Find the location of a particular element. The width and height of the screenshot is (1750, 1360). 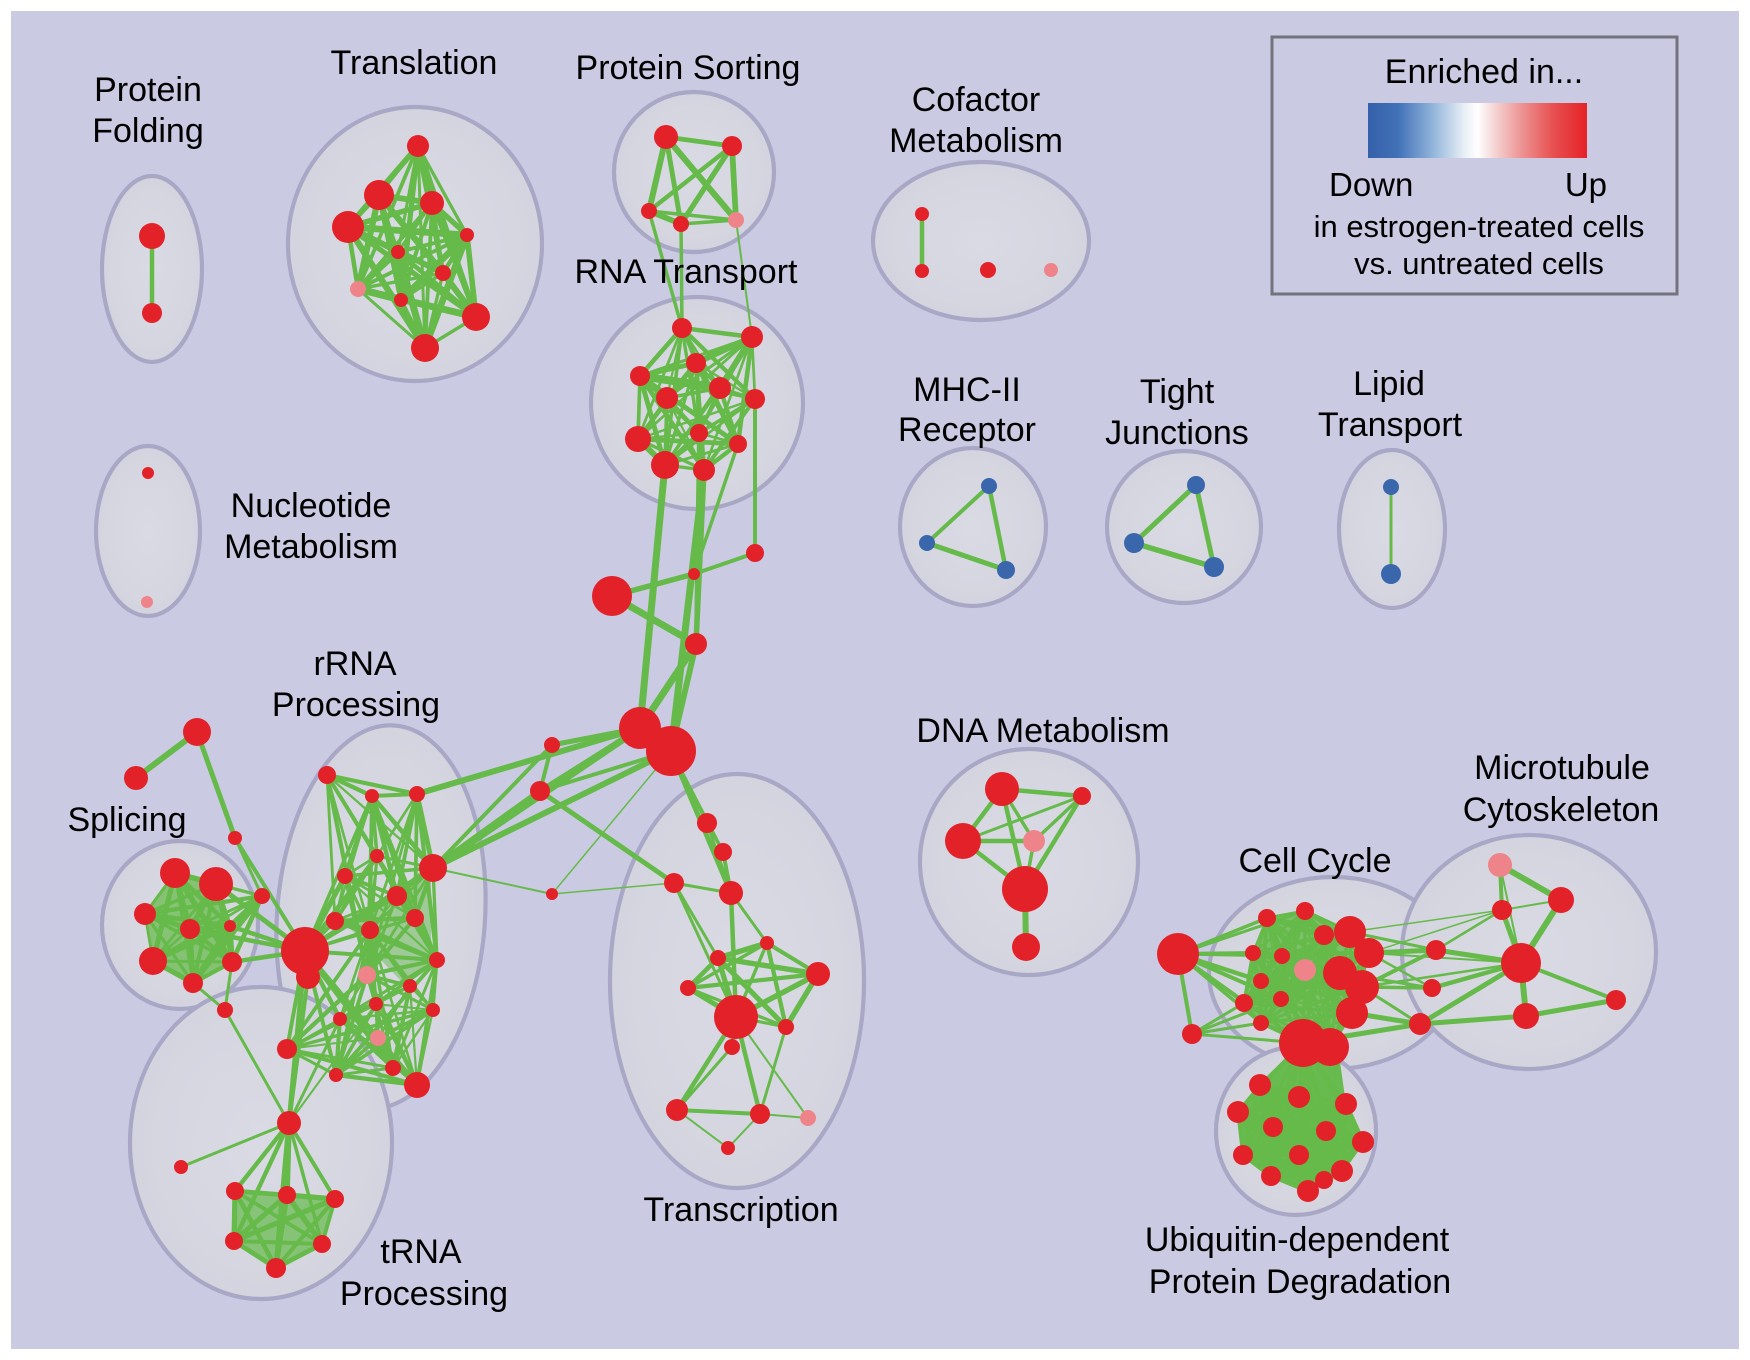

svg-text: Protein Degradation is located at coordinates (1300, 1282).